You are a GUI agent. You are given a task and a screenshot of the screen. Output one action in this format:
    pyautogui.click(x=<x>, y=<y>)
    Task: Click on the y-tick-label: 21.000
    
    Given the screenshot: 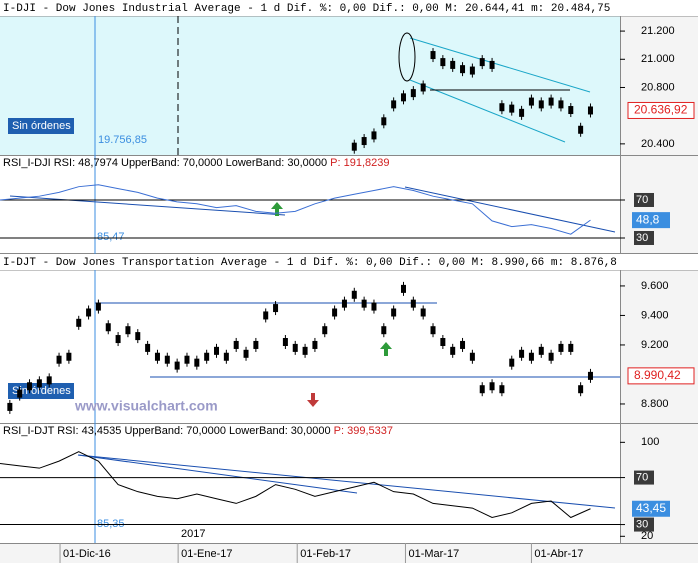 What is the action you would take?
    pyautogui.click(x=658, y=59)
    